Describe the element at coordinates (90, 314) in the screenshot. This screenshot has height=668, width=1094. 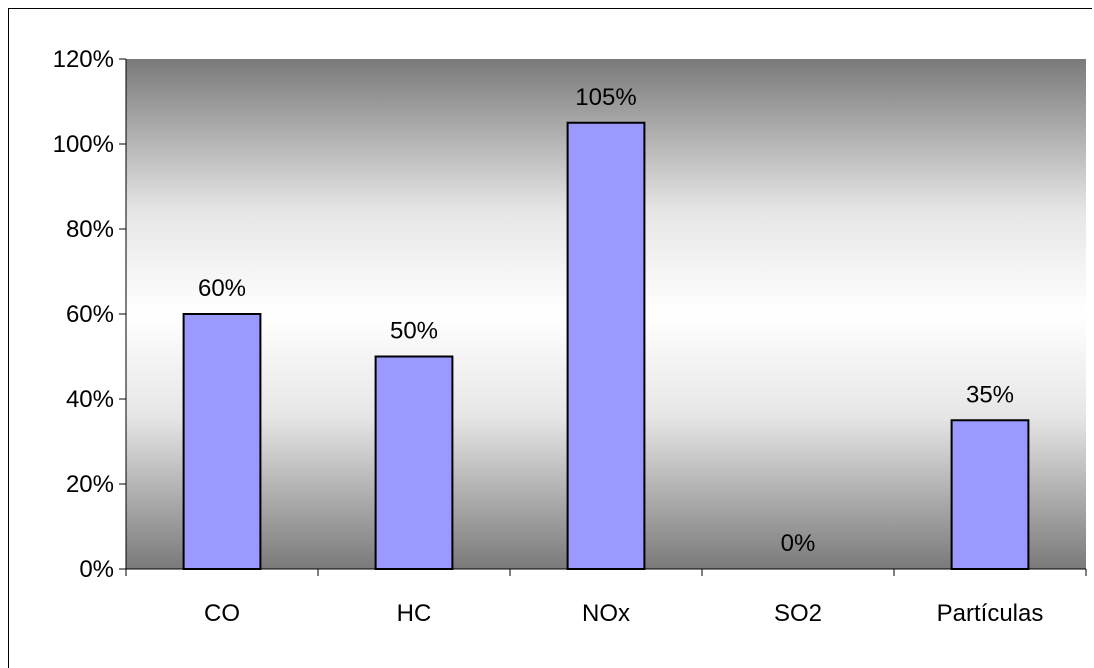
I see `y-tick-label: 60%` at that location.